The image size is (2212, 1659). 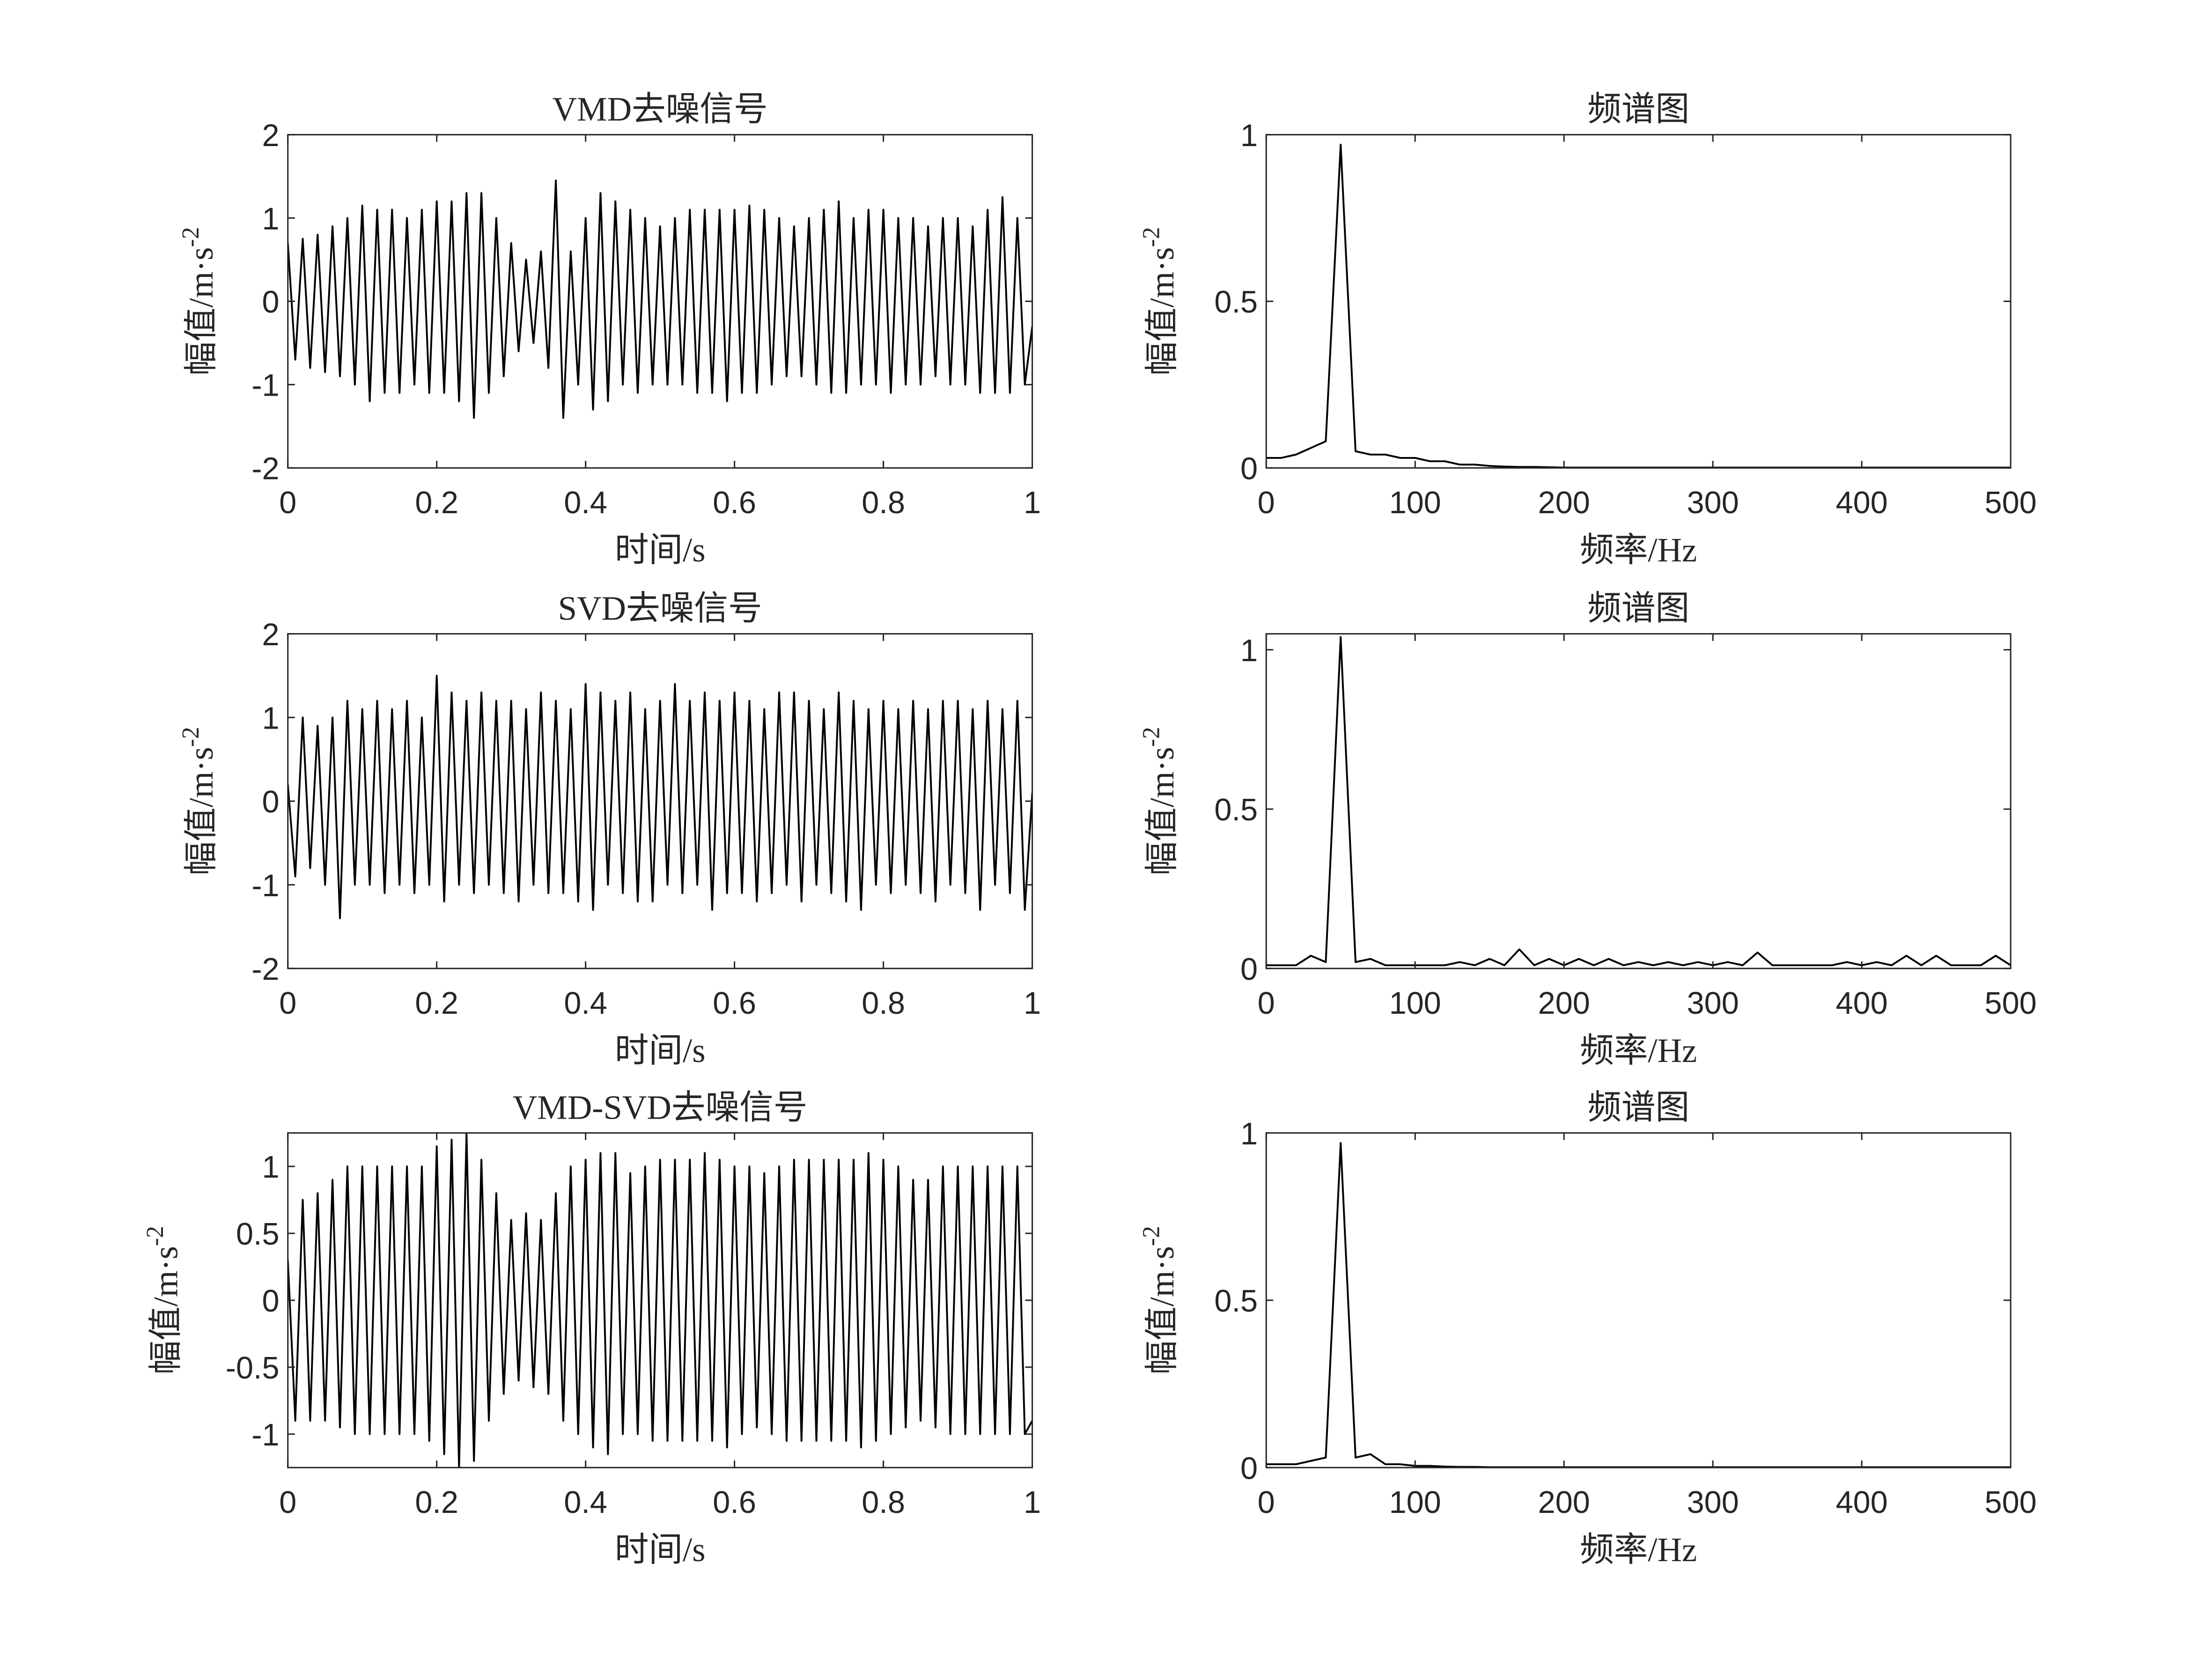 I want to click on axes-box, so click(x=1639, y=801).